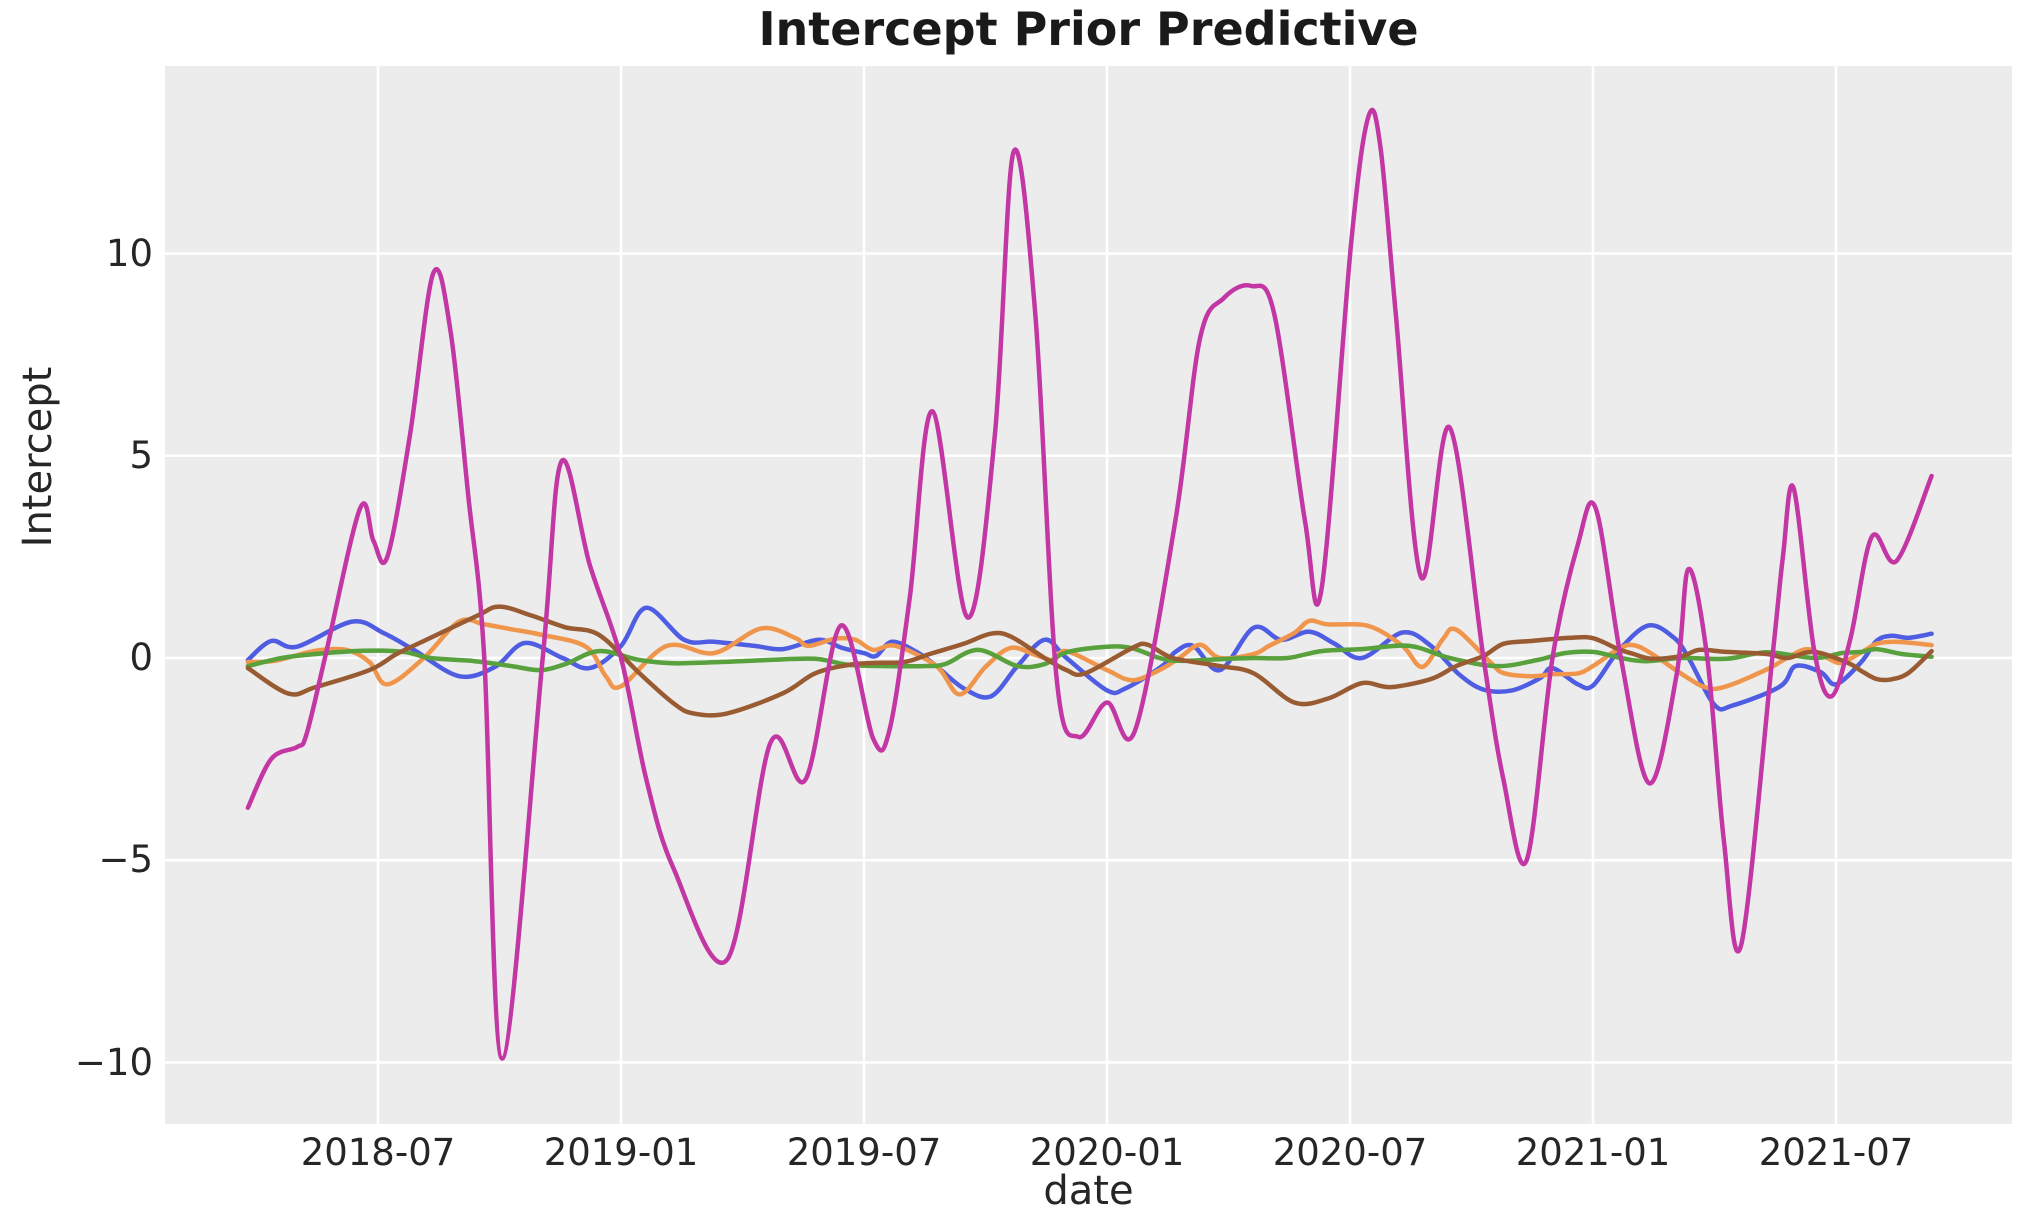 Image resolution: width=2023 pixels, height=1223 pixels. I want to click on y-tick-label-10: 10, so click(129, 253).